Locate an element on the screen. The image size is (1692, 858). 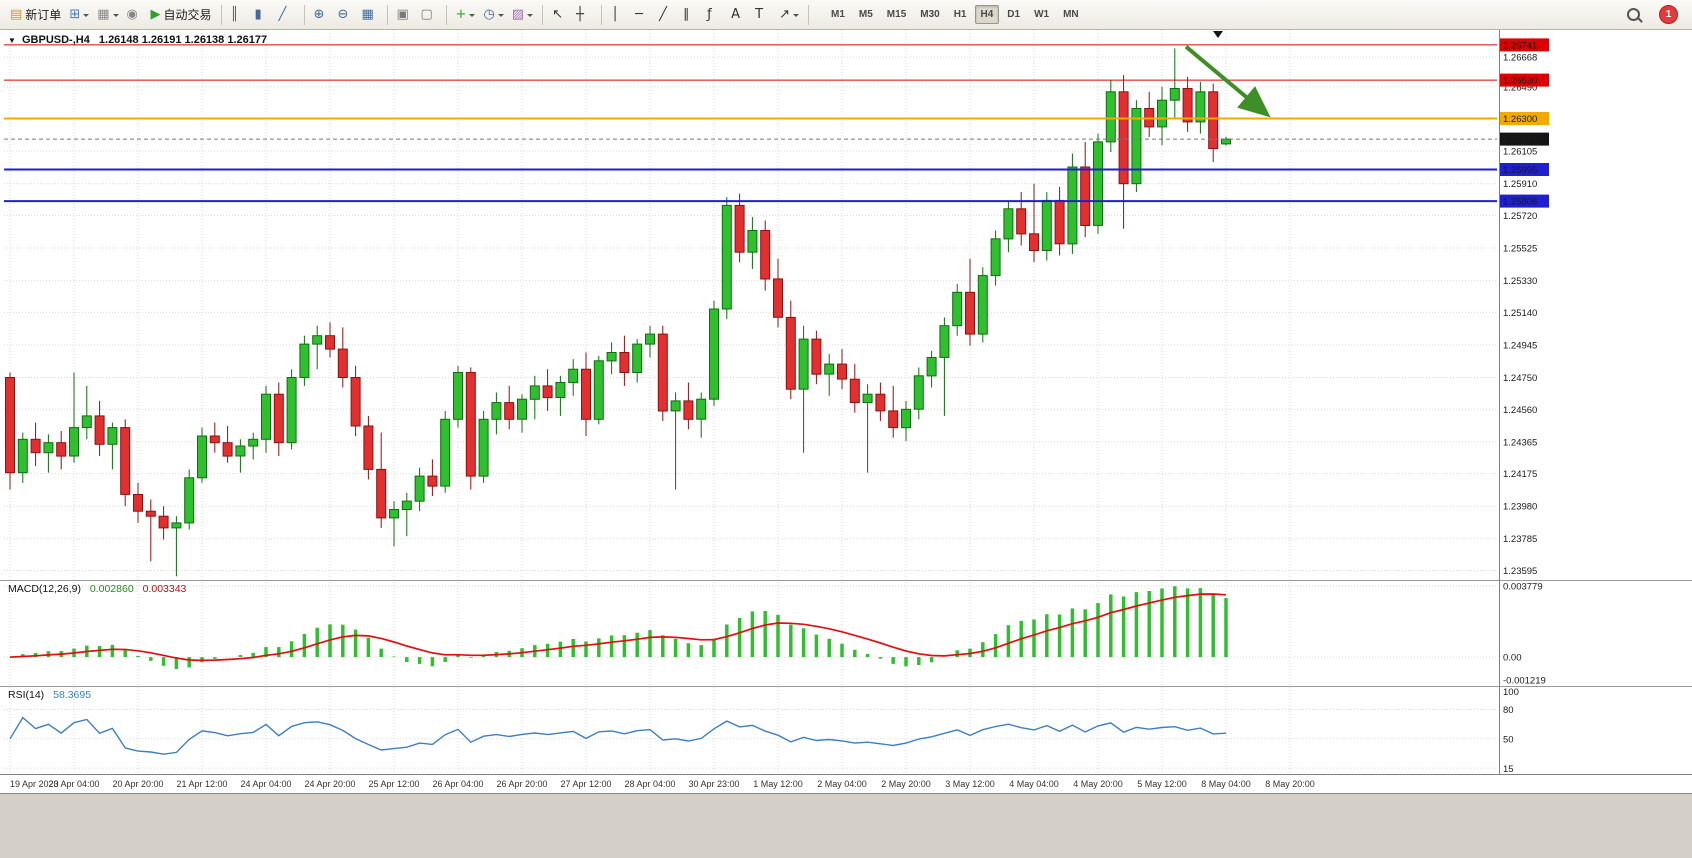
tile-windows-button: ▦ is located at coordinates (370, 15).